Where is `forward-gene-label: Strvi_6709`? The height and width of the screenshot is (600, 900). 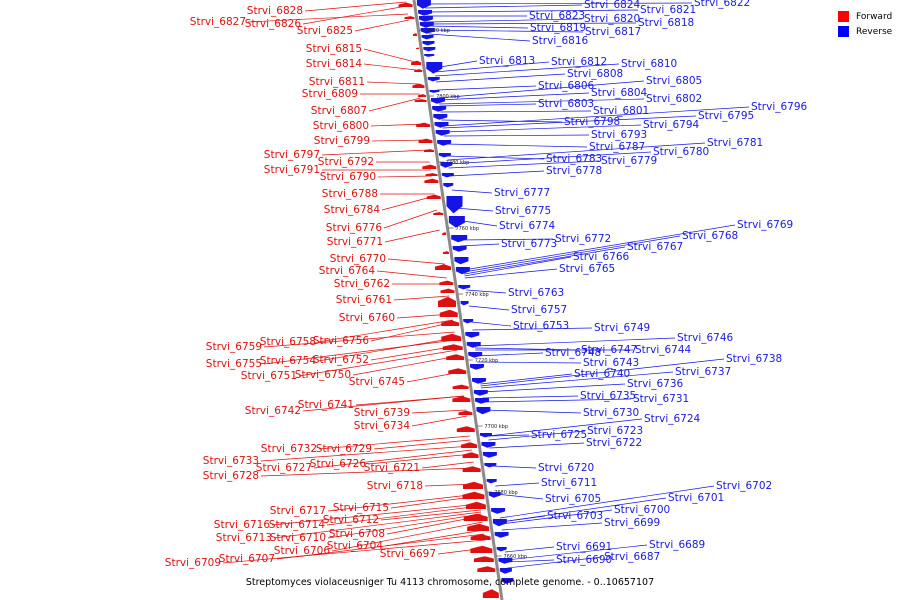
forward-gene-label: Strvi_6709 is located at coordinates (193, 563).